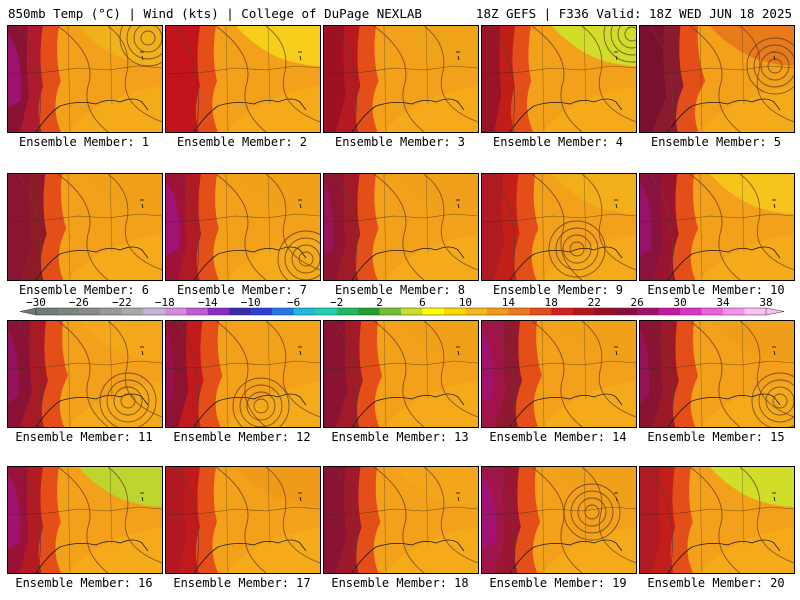 This screenshot has height=600, width=800. Describe the element at coordinates (551, 302) in the screenshot. I see `colorbar-tick-label: 18` at that location.